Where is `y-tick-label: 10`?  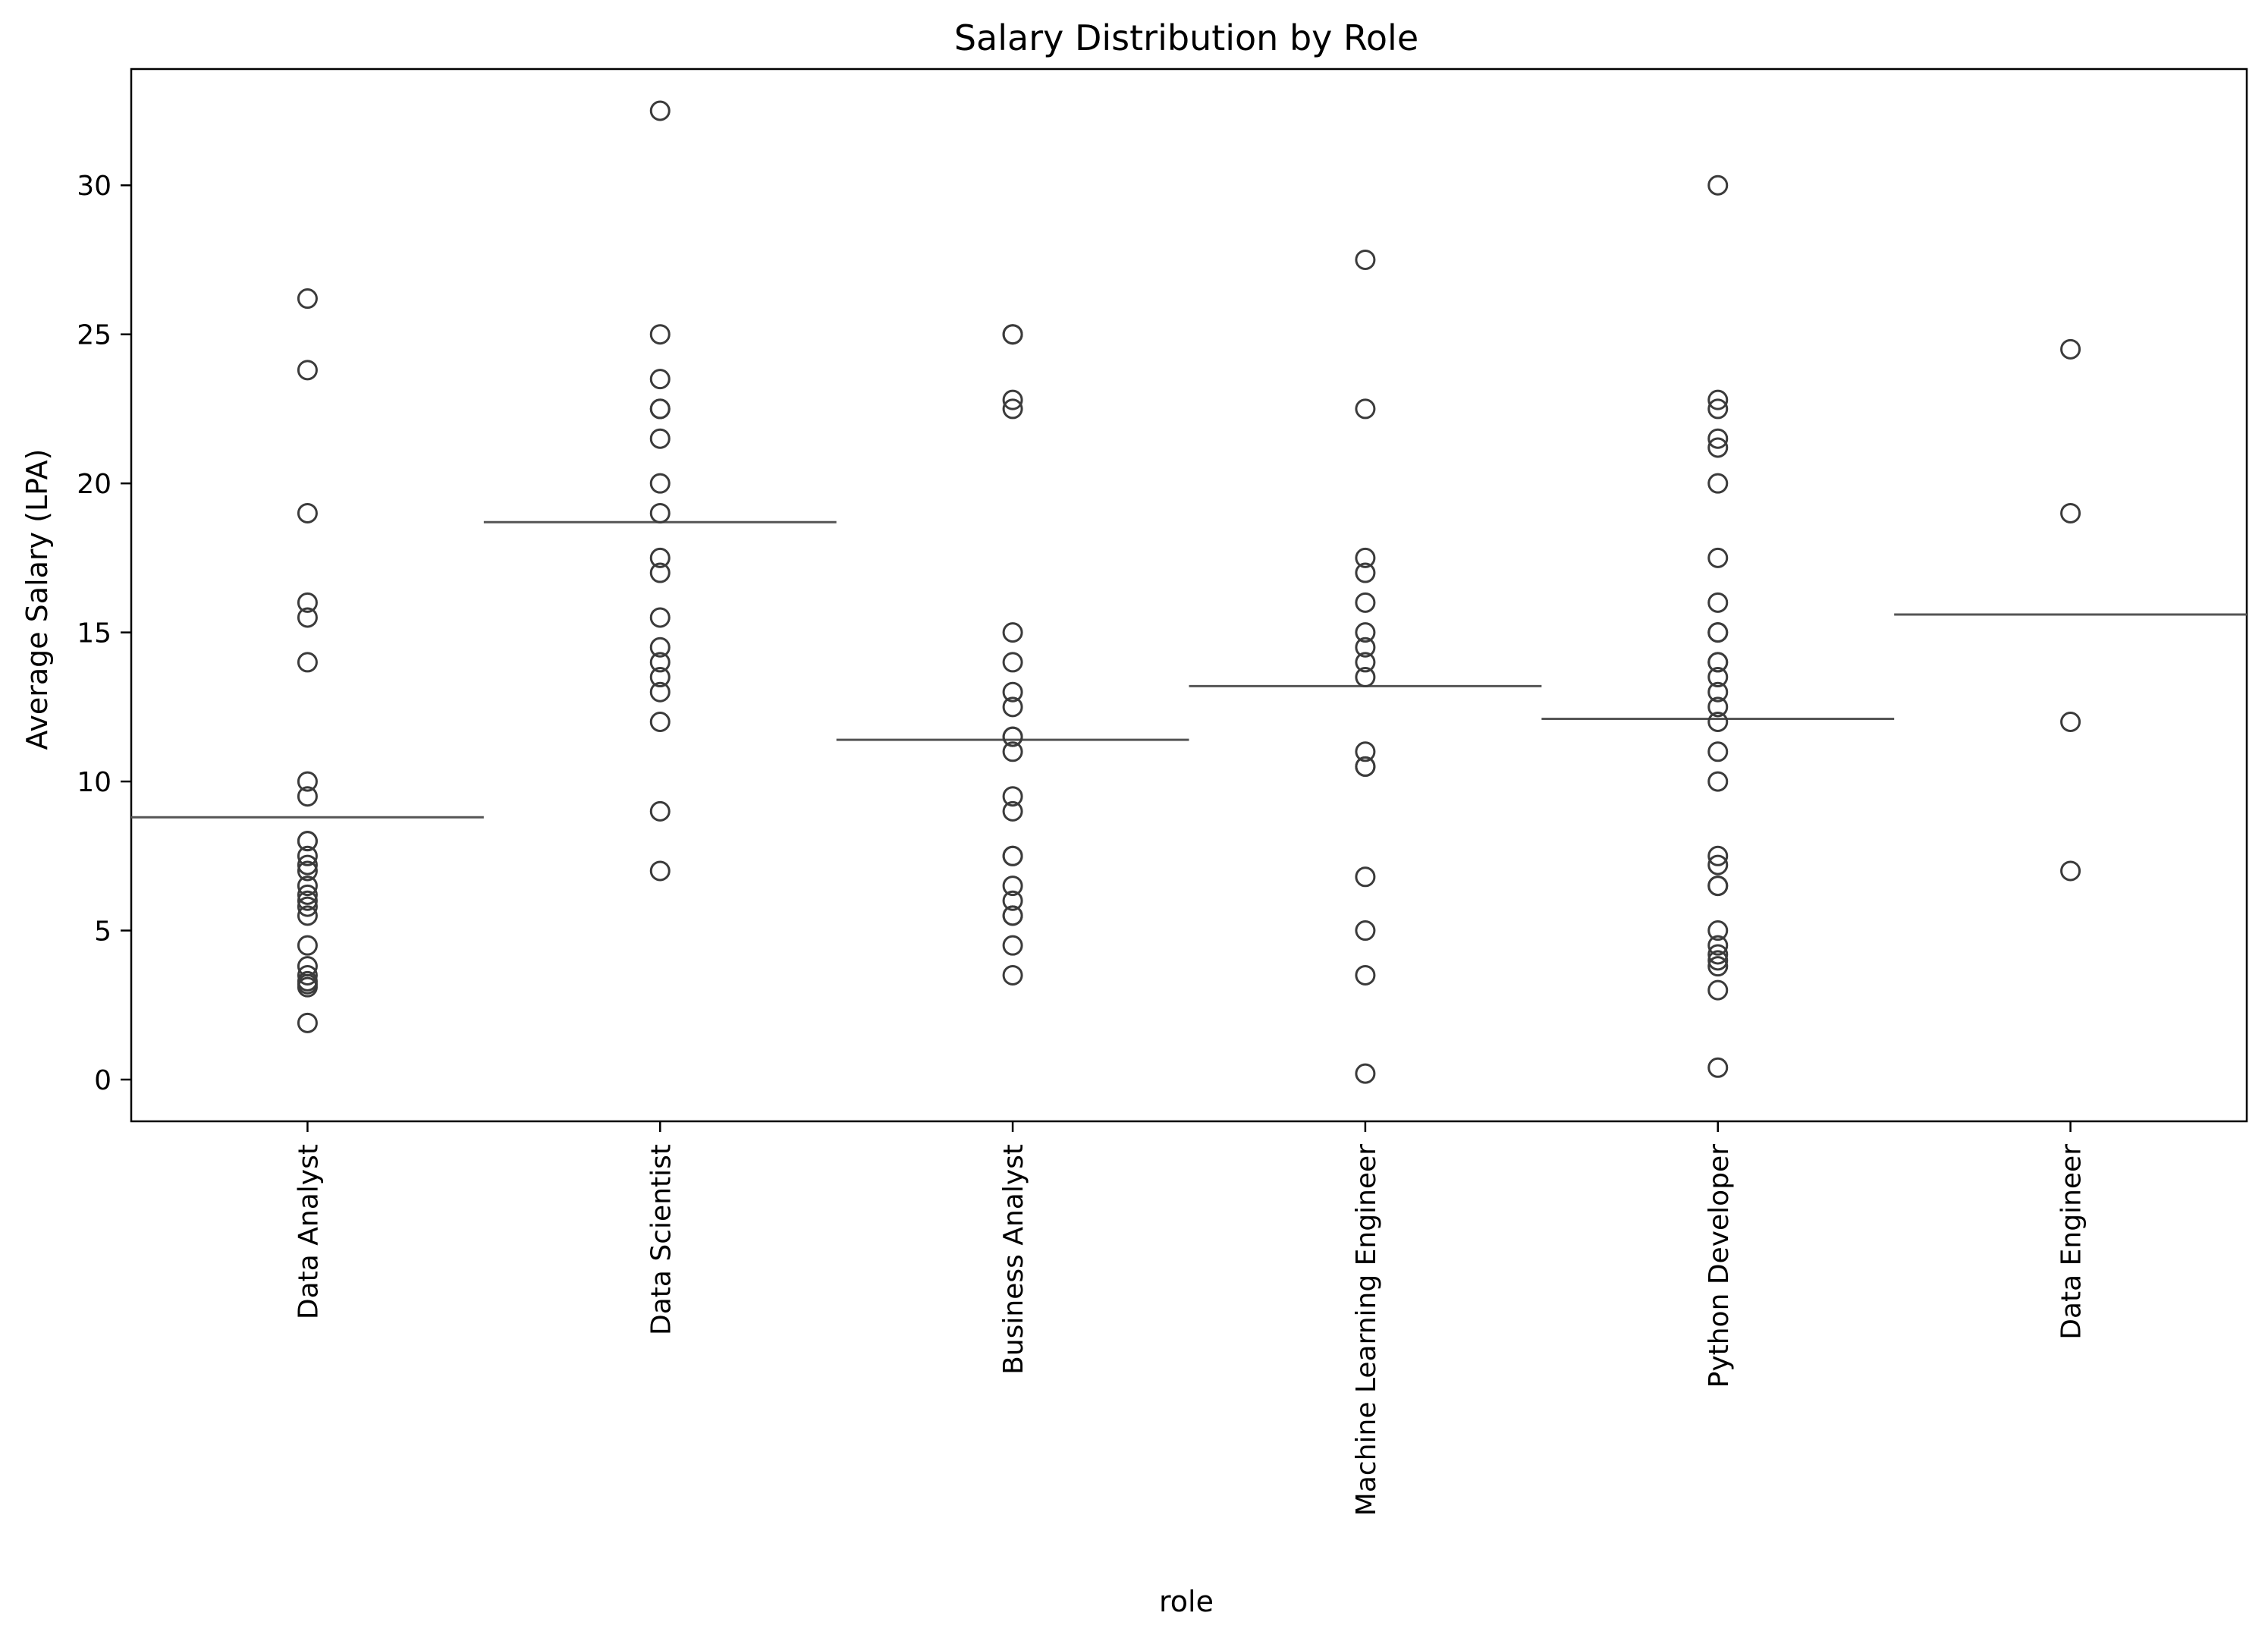
y-tick-label: 10 is located at coordinates (94, 782).